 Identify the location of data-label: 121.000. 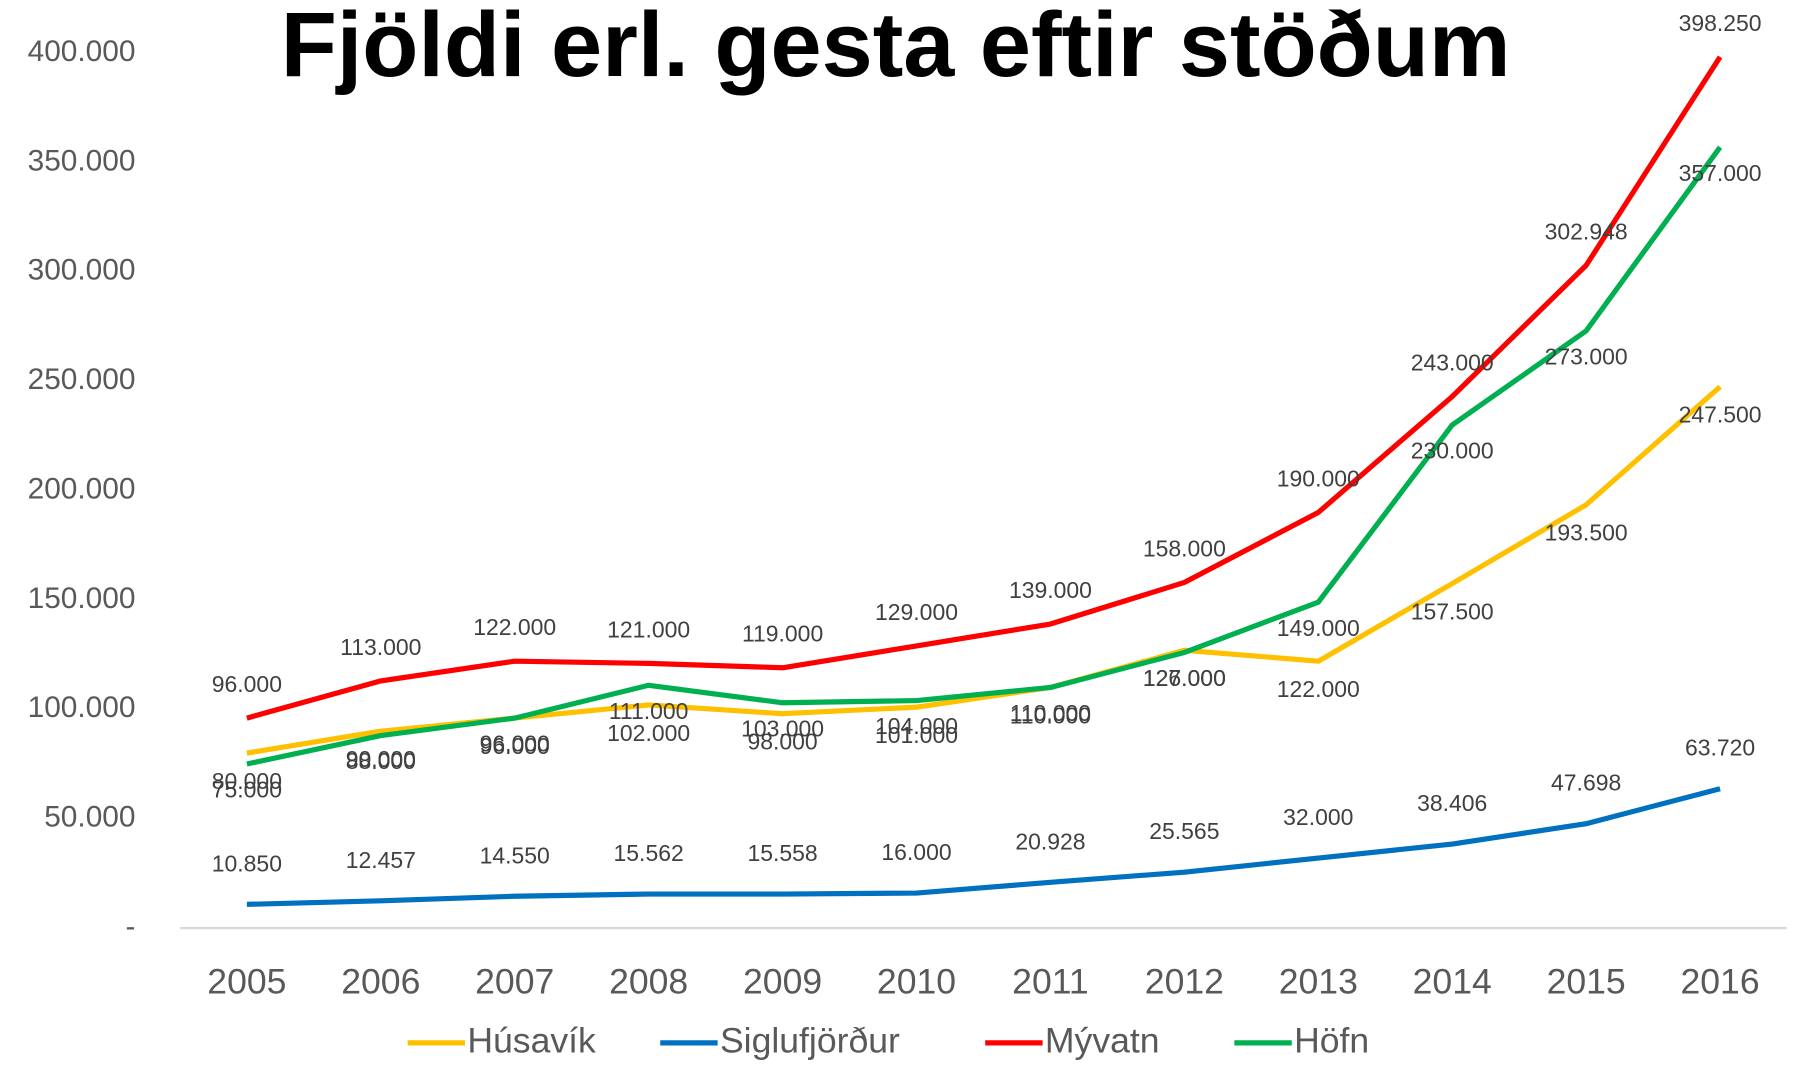
(648, 629).